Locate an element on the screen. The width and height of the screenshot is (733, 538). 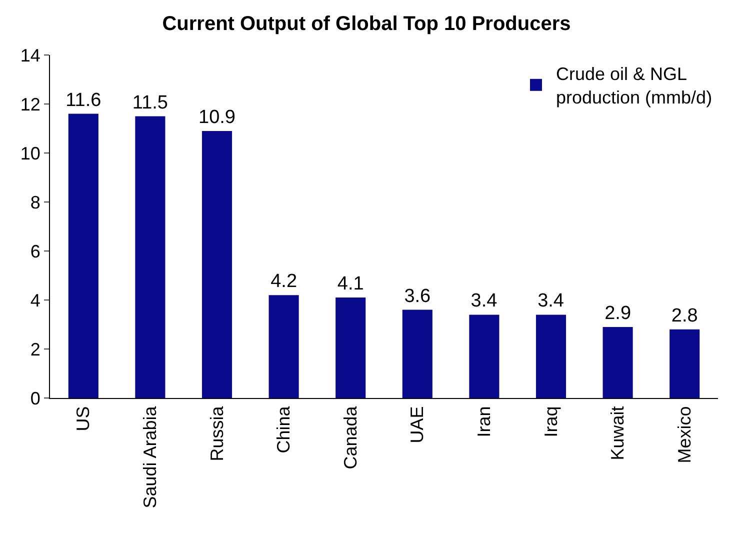
data-label: 4.2 is located at coordinates (284, 281).